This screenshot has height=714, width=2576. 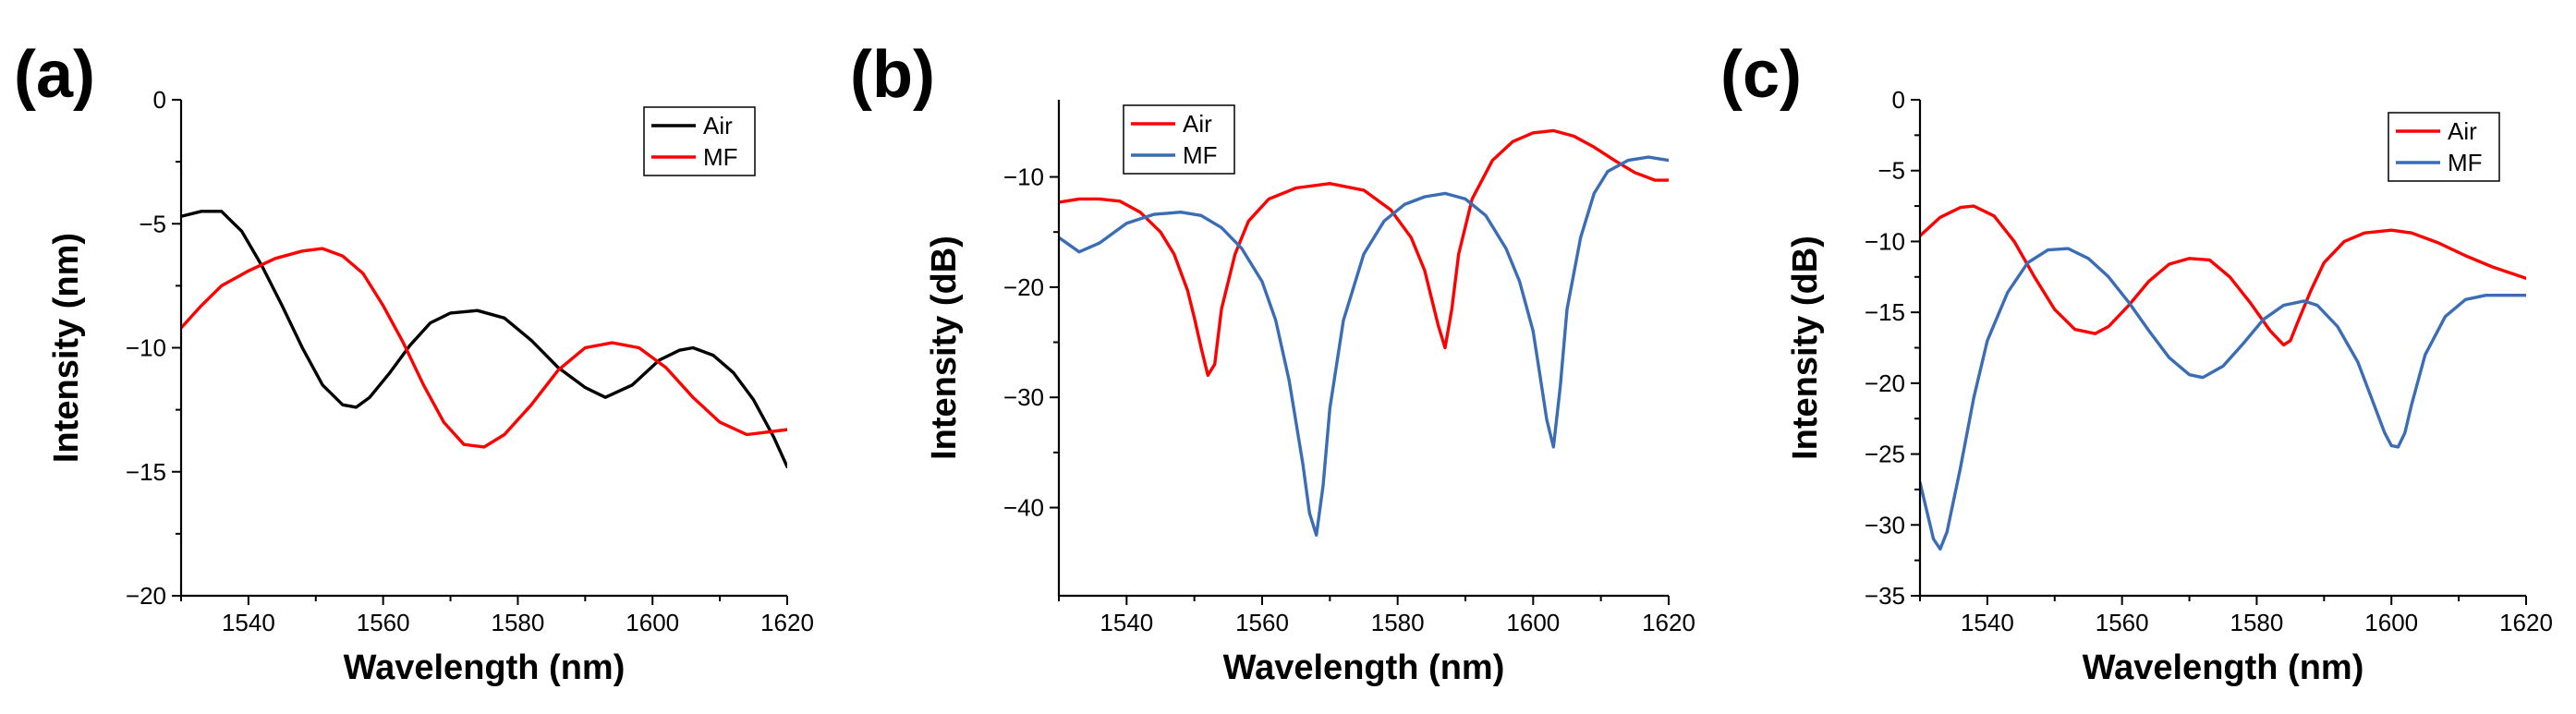 I want to click on y-tick-label: −35, so click(x=1885, y=596).